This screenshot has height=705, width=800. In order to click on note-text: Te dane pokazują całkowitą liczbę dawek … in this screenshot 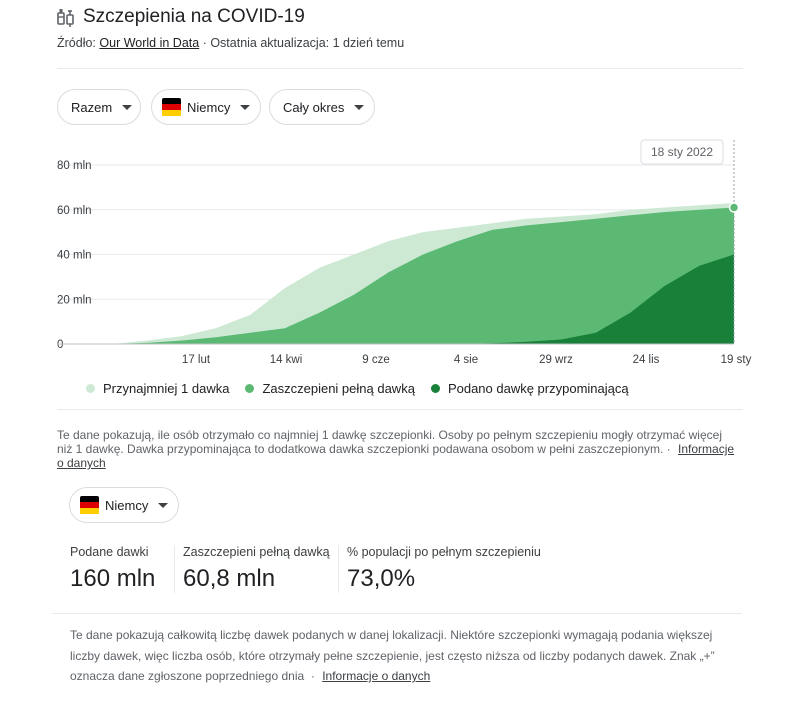, I will do `click(392, 655)`.